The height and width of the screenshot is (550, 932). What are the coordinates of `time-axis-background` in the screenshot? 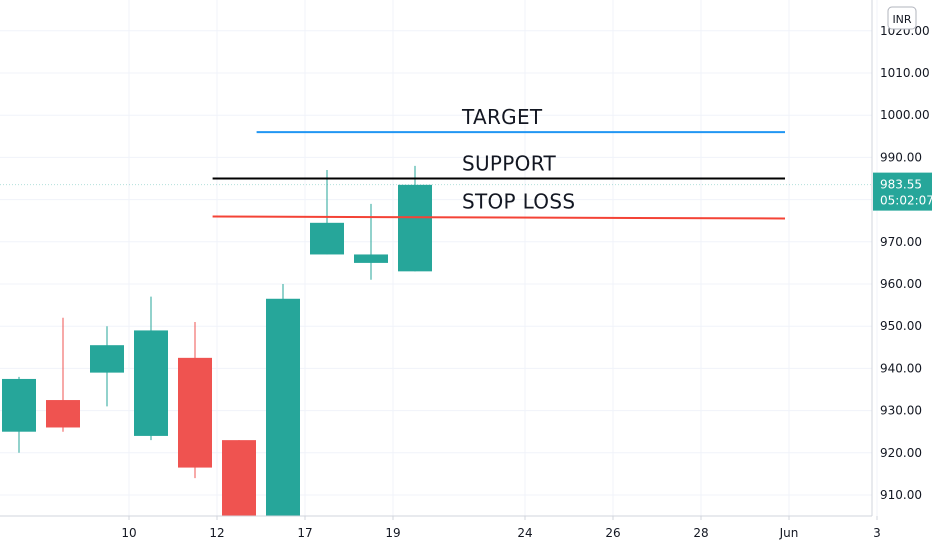 It's located at (436, 533).